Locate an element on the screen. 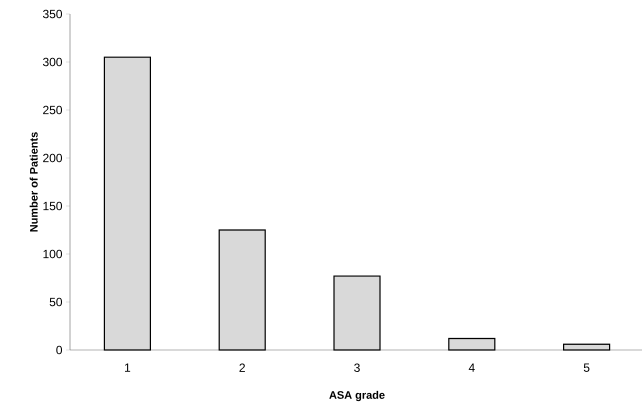 The height and width of the screenshot is (413, 642). y-tick-label: 350 is located at coordinates (52, 14).